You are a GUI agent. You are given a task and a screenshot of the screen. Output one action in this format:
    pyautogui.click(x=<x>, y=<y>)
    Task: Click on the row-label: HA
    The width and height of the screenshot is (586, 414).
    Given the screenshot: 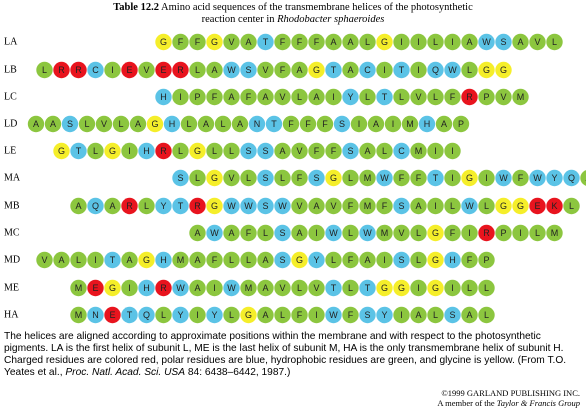 What is the action you would take?
    pyautogui.click(x=11, y=314)
    